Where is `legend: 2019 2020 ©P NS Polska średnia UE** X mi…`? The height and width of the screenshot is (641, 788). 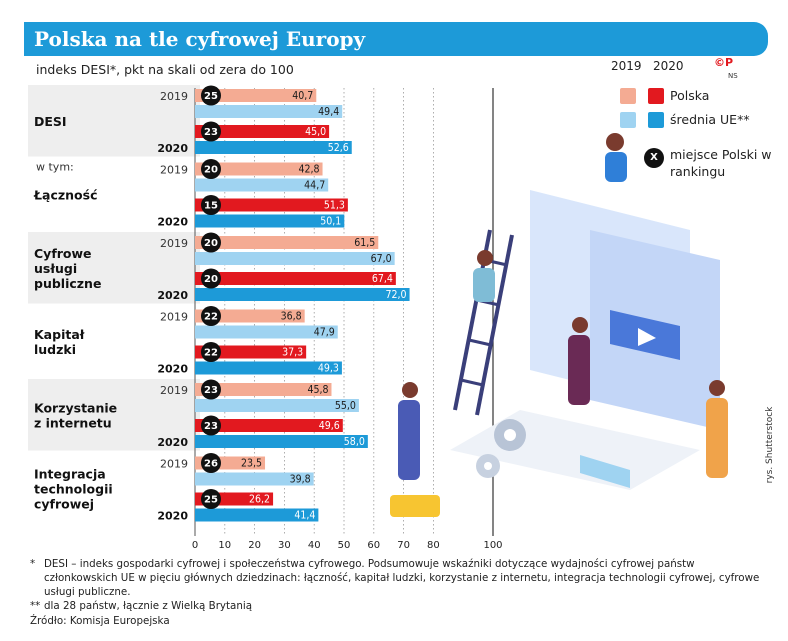 legend: 2019 2020 ©P NS Polska średnia UE** X mi… is located at coordinates (690, 126).